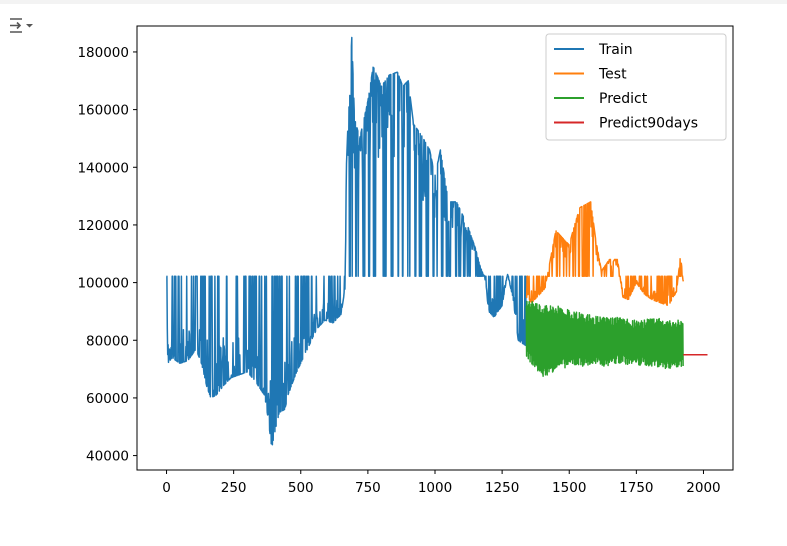 Image resolution: width=787 pixels, height=546 pixels. I want to click on x-tick-label: 500, so click(301, 488).